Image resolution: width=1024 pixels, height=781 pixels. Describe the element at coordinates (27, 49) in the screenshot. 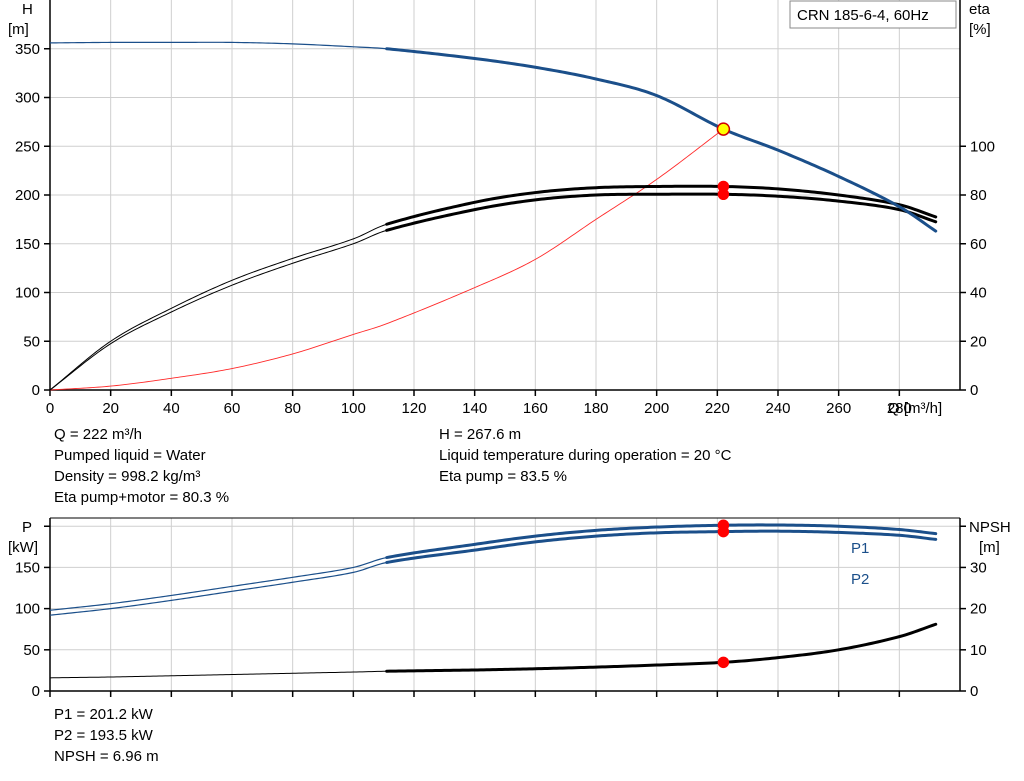

I see `head-panel-ytick-left-label: 350` at that location.